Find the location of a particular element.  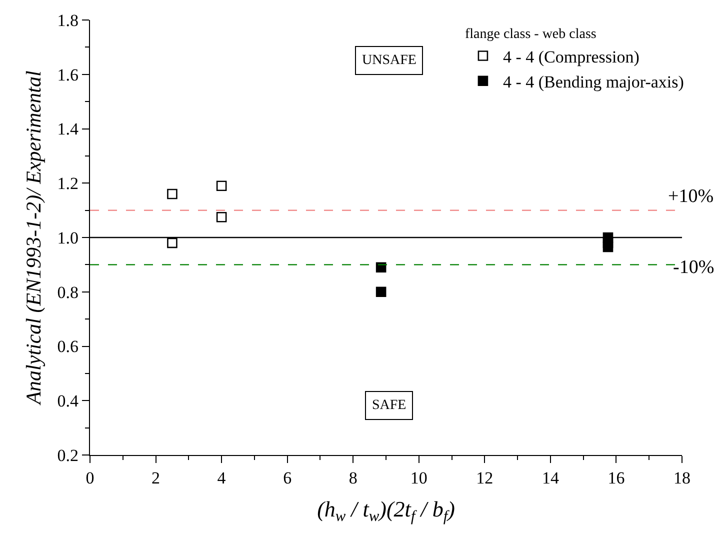

x-tick-label: 2 is located at coordinates (156, 478).